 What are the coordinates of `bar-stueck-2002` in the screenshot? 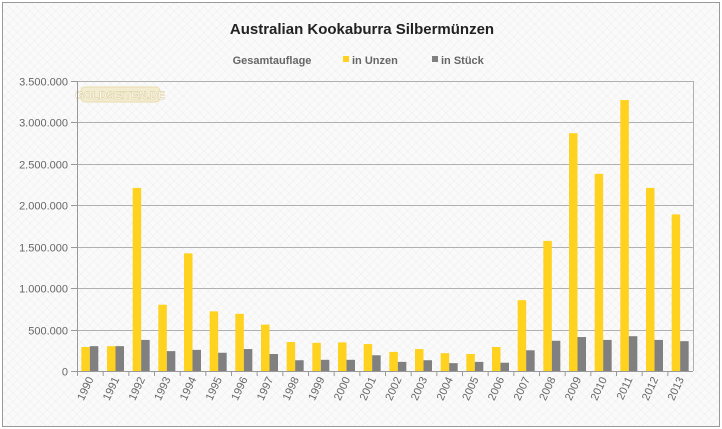 It's located at (402, 366).